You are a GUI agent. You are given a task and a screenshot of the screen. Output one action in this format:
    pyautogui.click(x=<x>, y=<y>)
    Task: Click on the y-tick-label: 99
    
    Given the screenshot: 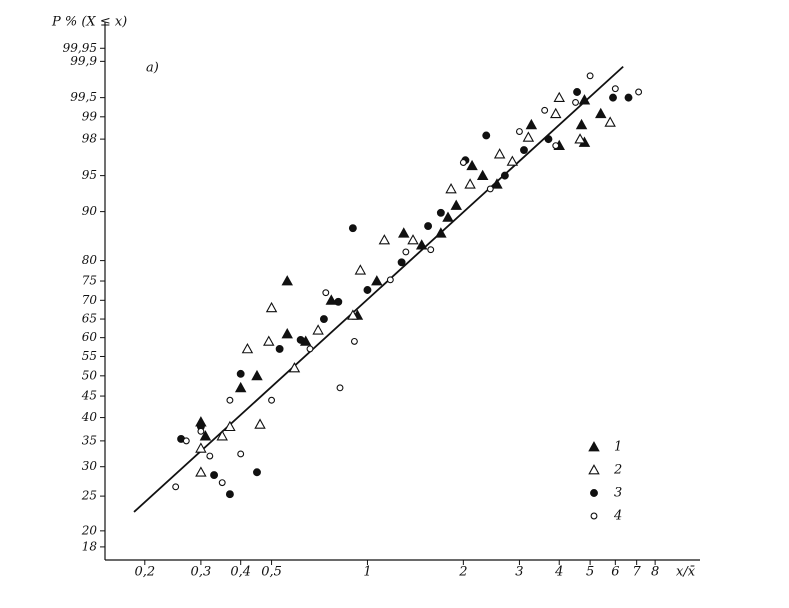 What is the action you would take?
    pyautogui.click(x=90, y=116)
    